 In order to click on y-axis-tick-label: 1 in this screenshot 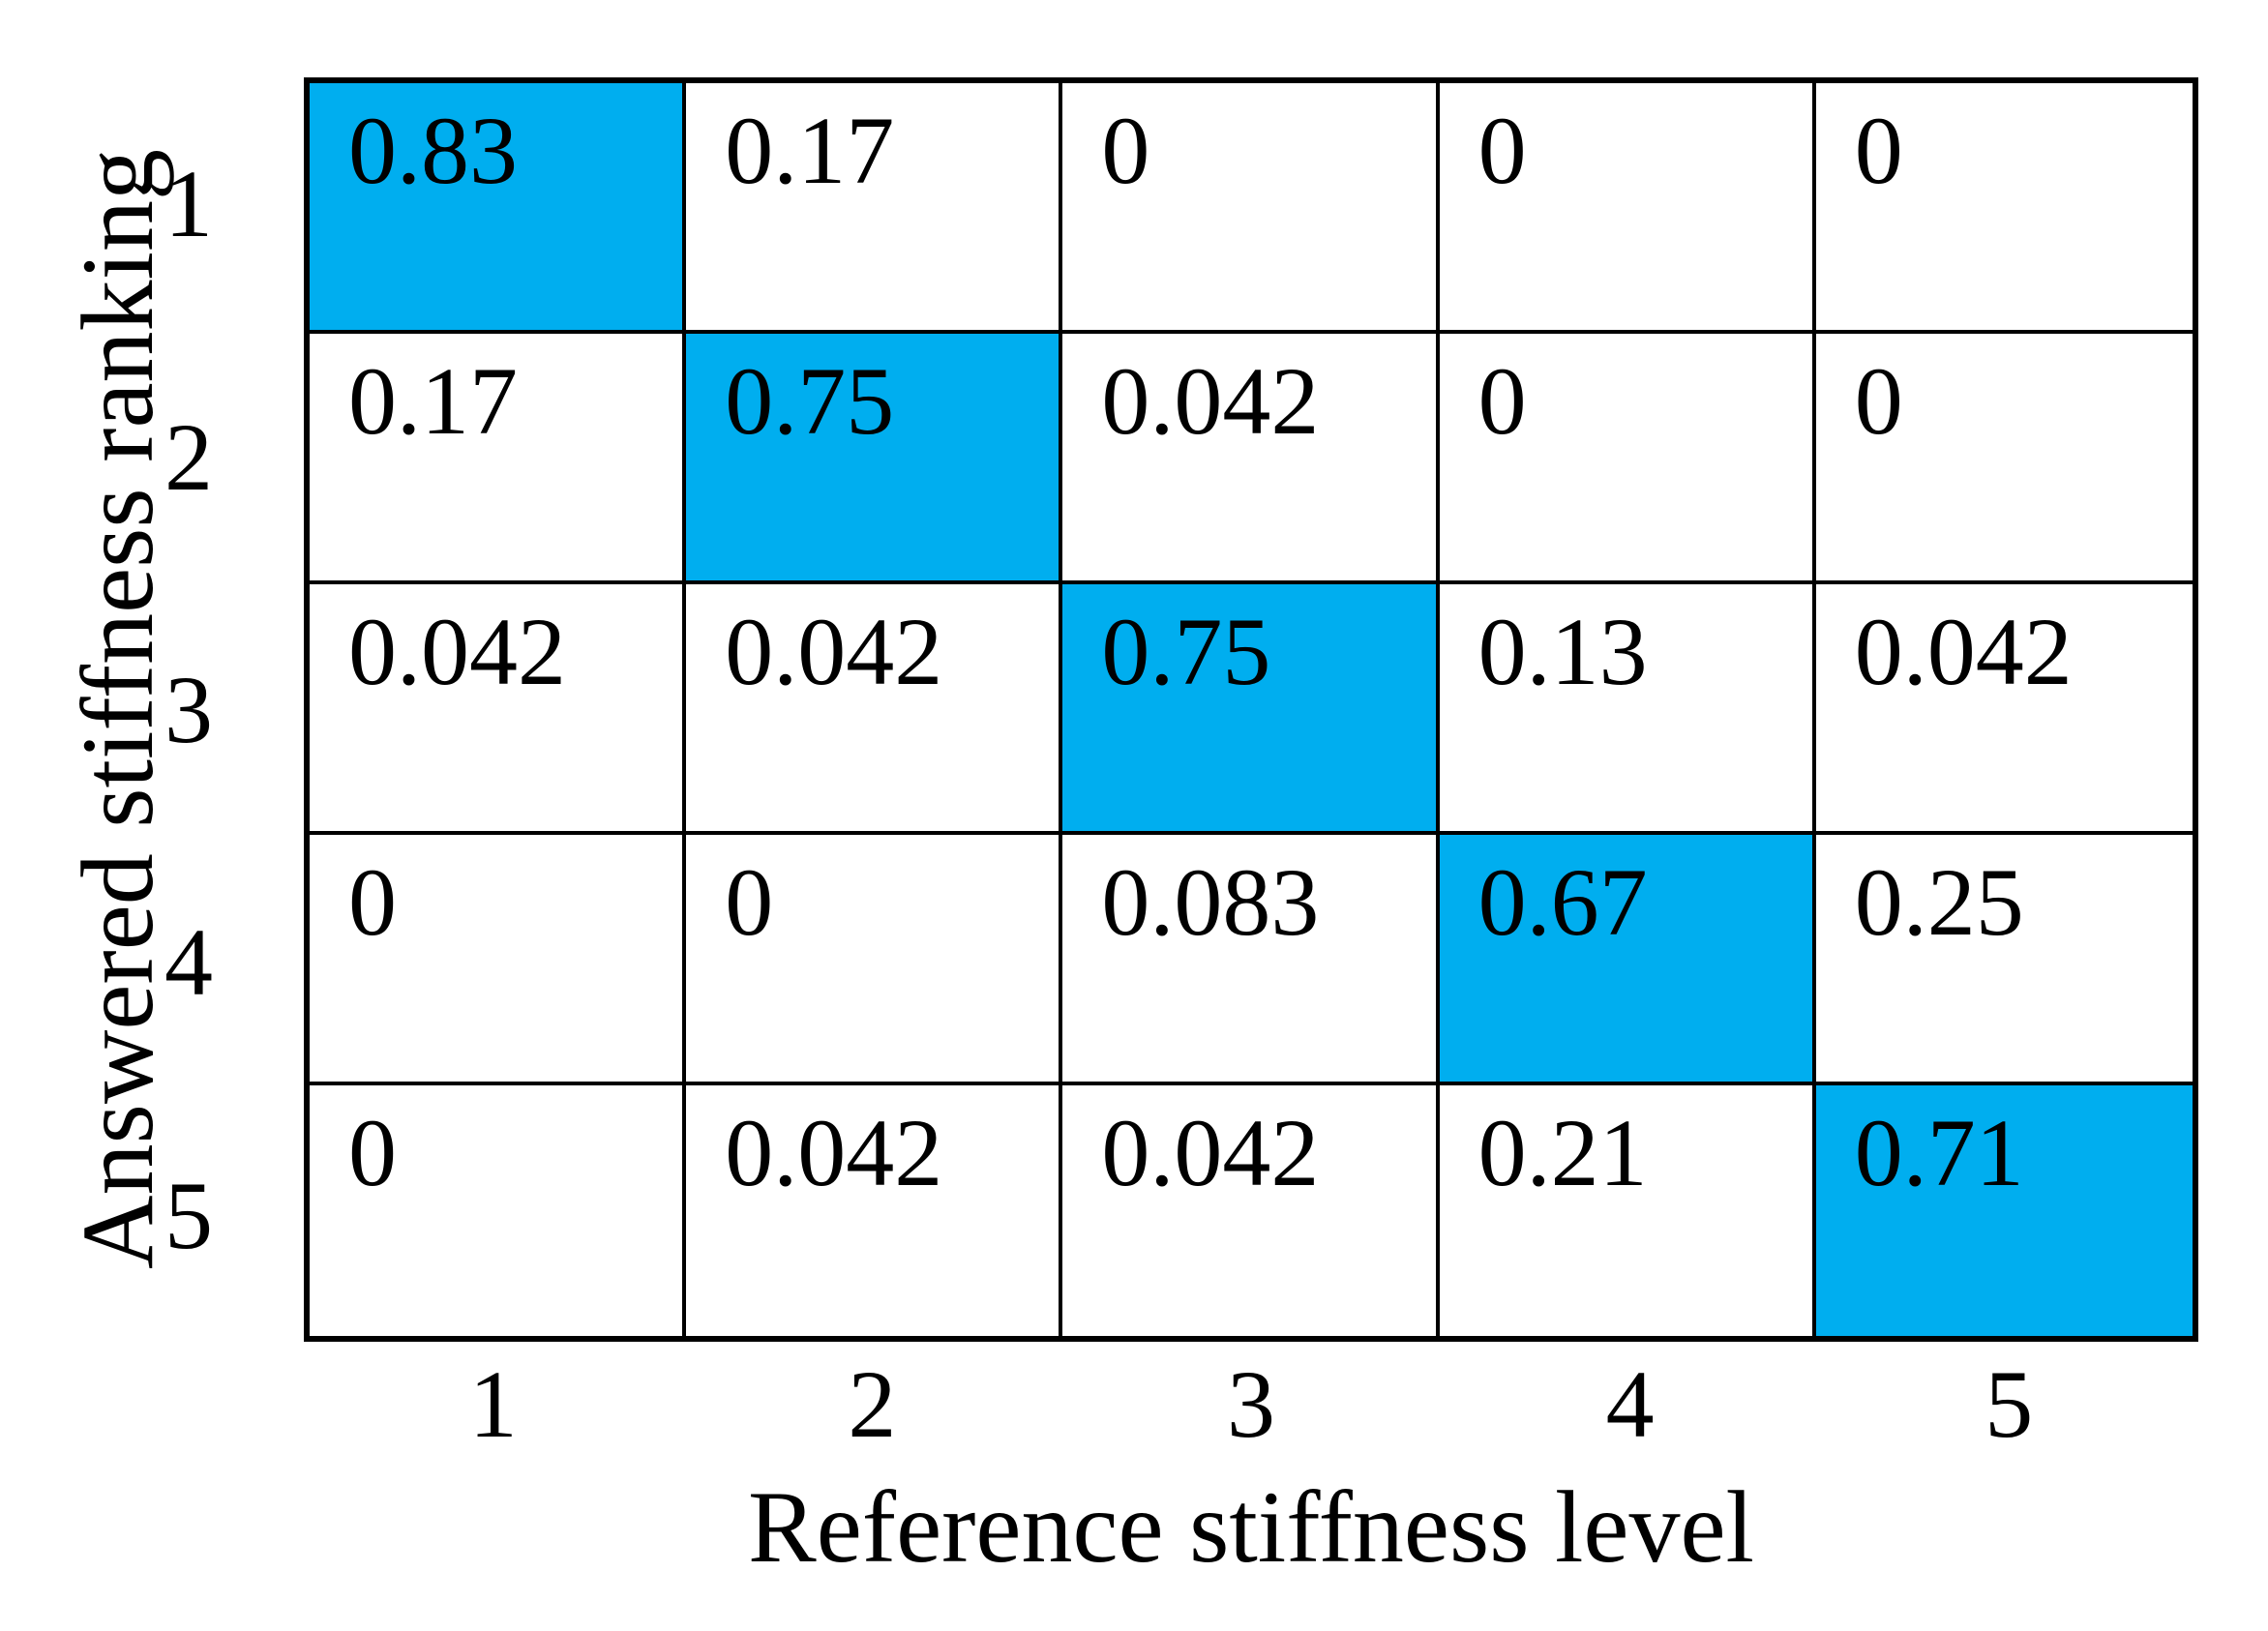, I will do `click(188, 204)`.